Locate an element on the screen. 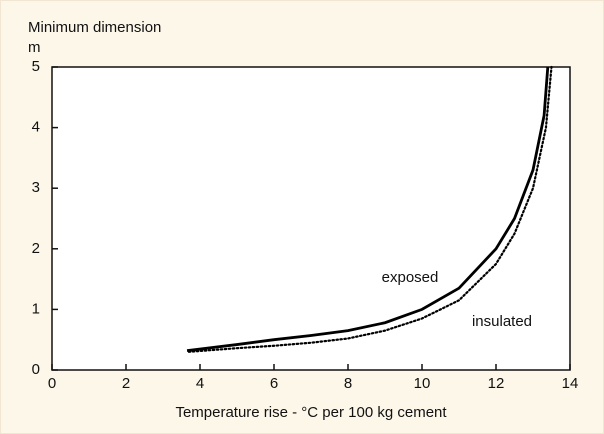  y-tick-label: 3 is located at coordinates (36, 187).